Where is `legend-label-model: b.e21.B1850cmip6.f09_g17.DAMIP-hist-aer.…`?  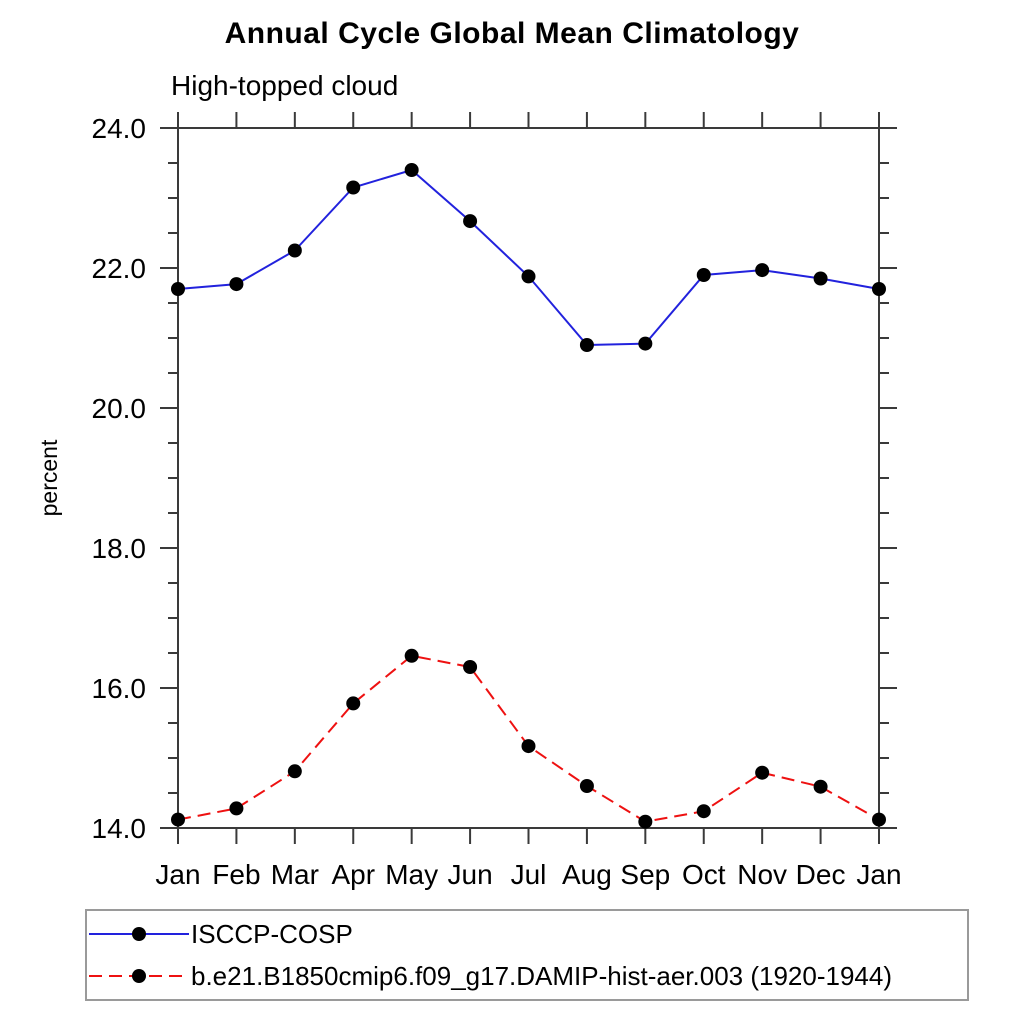 legend-label-model: b.e21.B1850cmip6.f09_g17.DAMIP-hist-aer.… is located at coordinates (541, 975).